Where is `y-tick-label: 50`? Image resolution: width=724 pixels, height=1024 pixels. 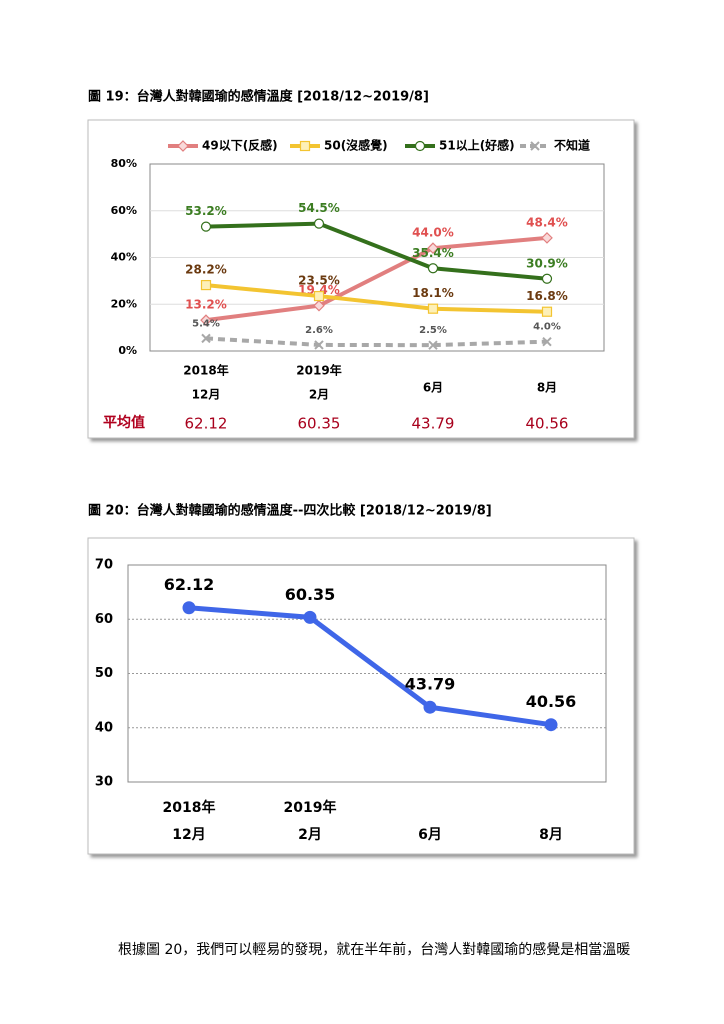 y-tick-label: 50 is located at coordinates (104, 673).